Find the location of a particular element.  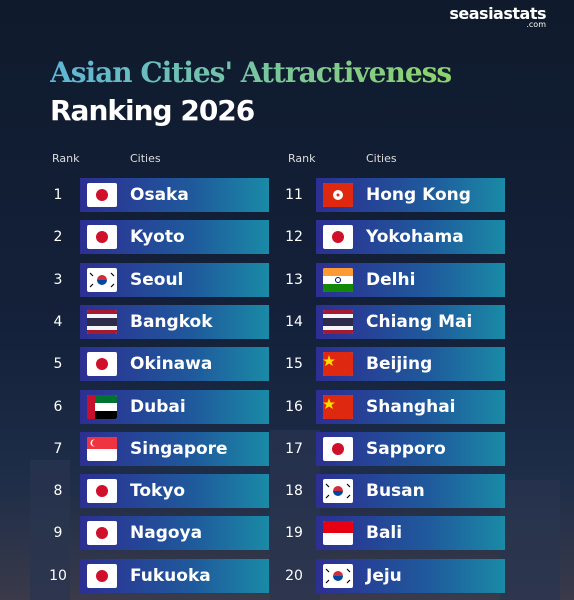

city-name: Hong Kong is located at coordinates (418, 195).